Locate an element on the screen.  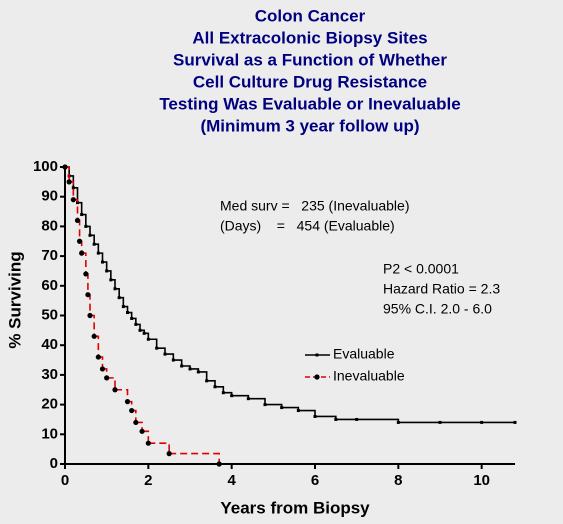
y-tick-label: 70 is located at coordinates (49, 255).